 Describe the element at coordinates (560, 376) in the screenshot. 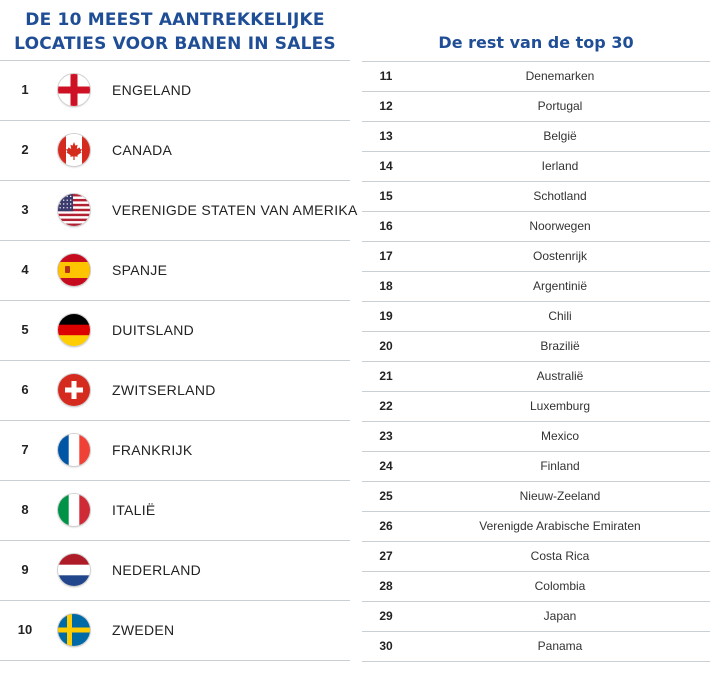

I see `country-name: Australië` at that location.